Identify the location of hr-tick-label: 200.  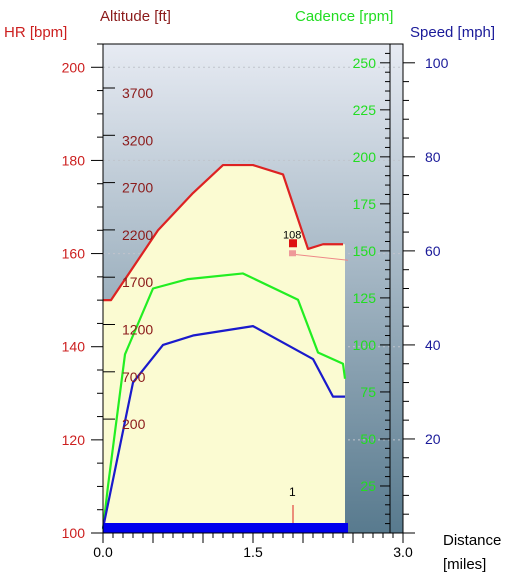
(74, 67).